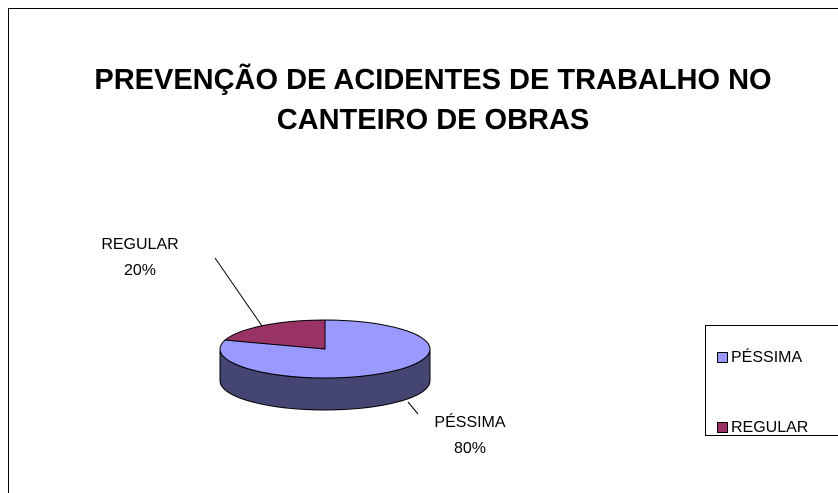  Describe the element at coordinates (766, 356) in the screenshot. I see `legend-label: PÉSSIMA` at that location.